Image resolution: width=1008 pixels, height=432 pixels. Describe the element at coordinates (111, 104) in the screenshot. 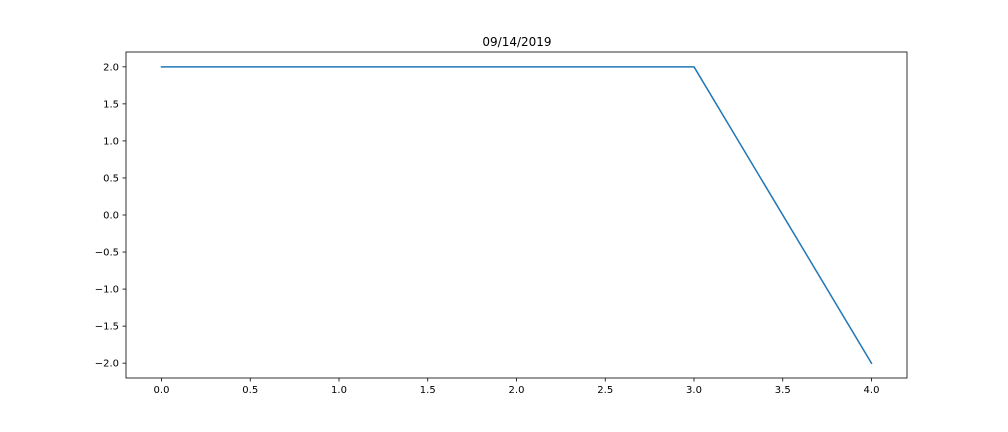

I see `y-tick-label: 1.5` at that location.